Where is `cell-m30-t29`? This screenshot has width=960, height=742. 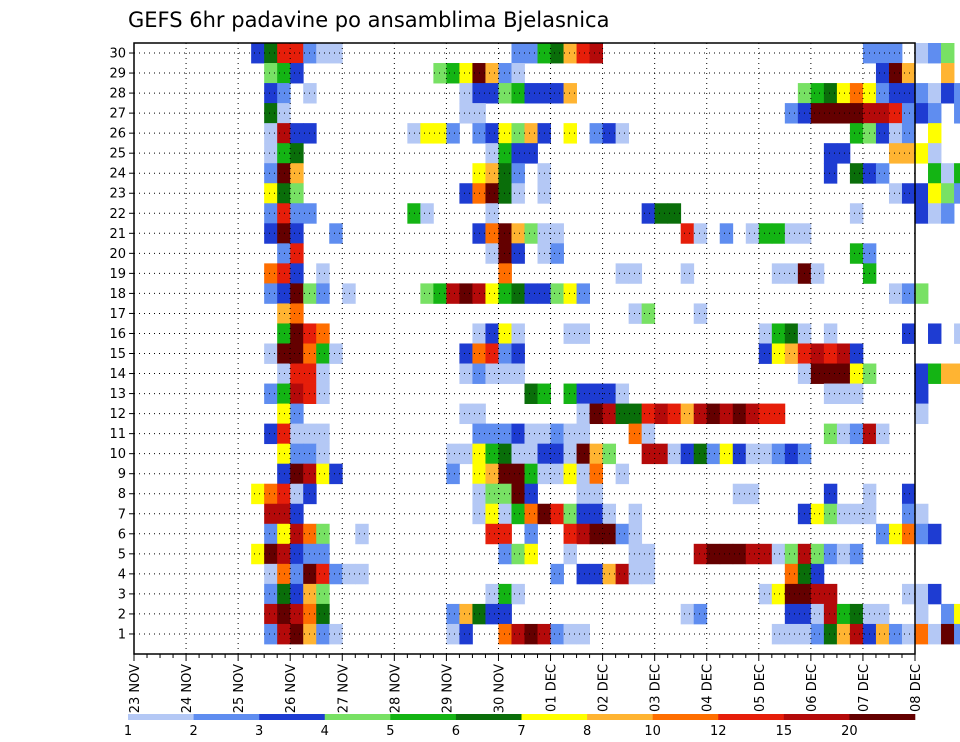
cell-m30-t29 is located at coordinates (518, 53).